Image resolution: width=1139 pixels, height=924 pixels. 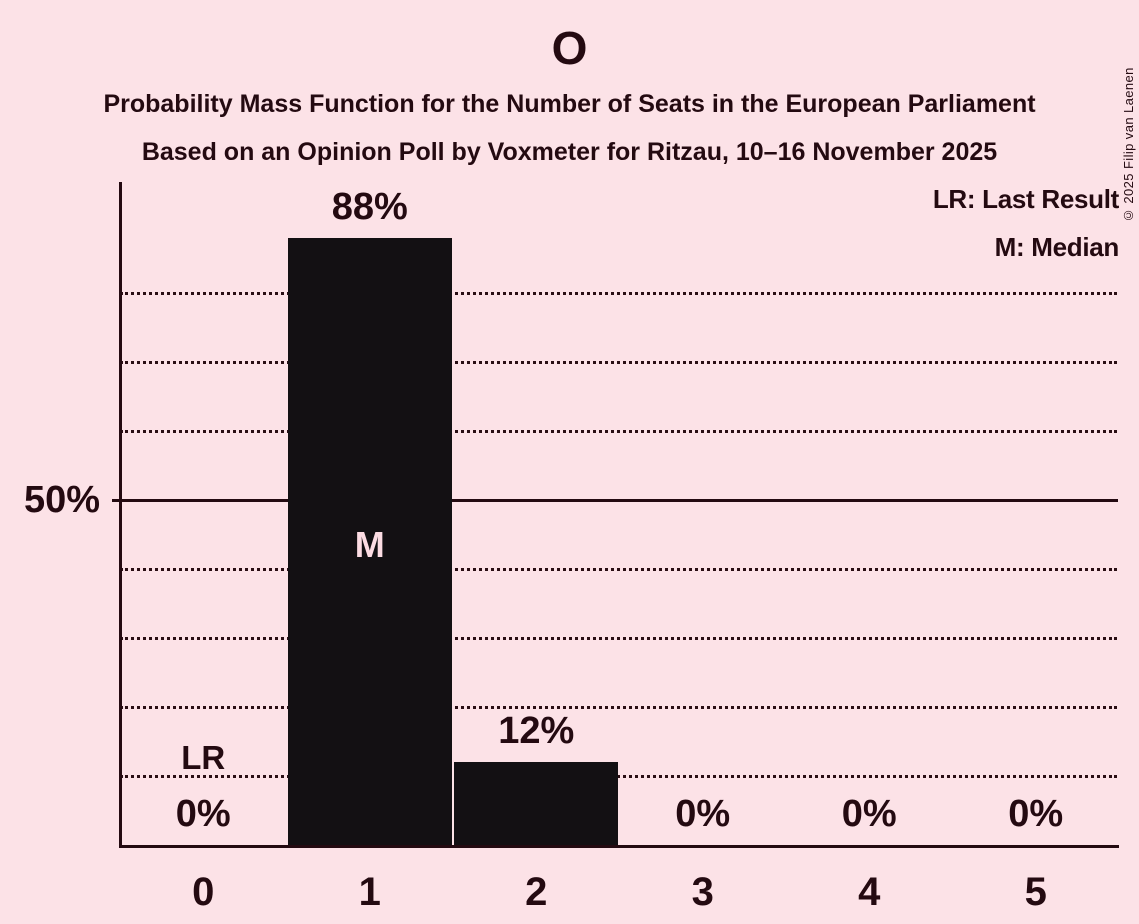 I want to click on bar-value-label-1: 88%, so click(x=369, y=206).